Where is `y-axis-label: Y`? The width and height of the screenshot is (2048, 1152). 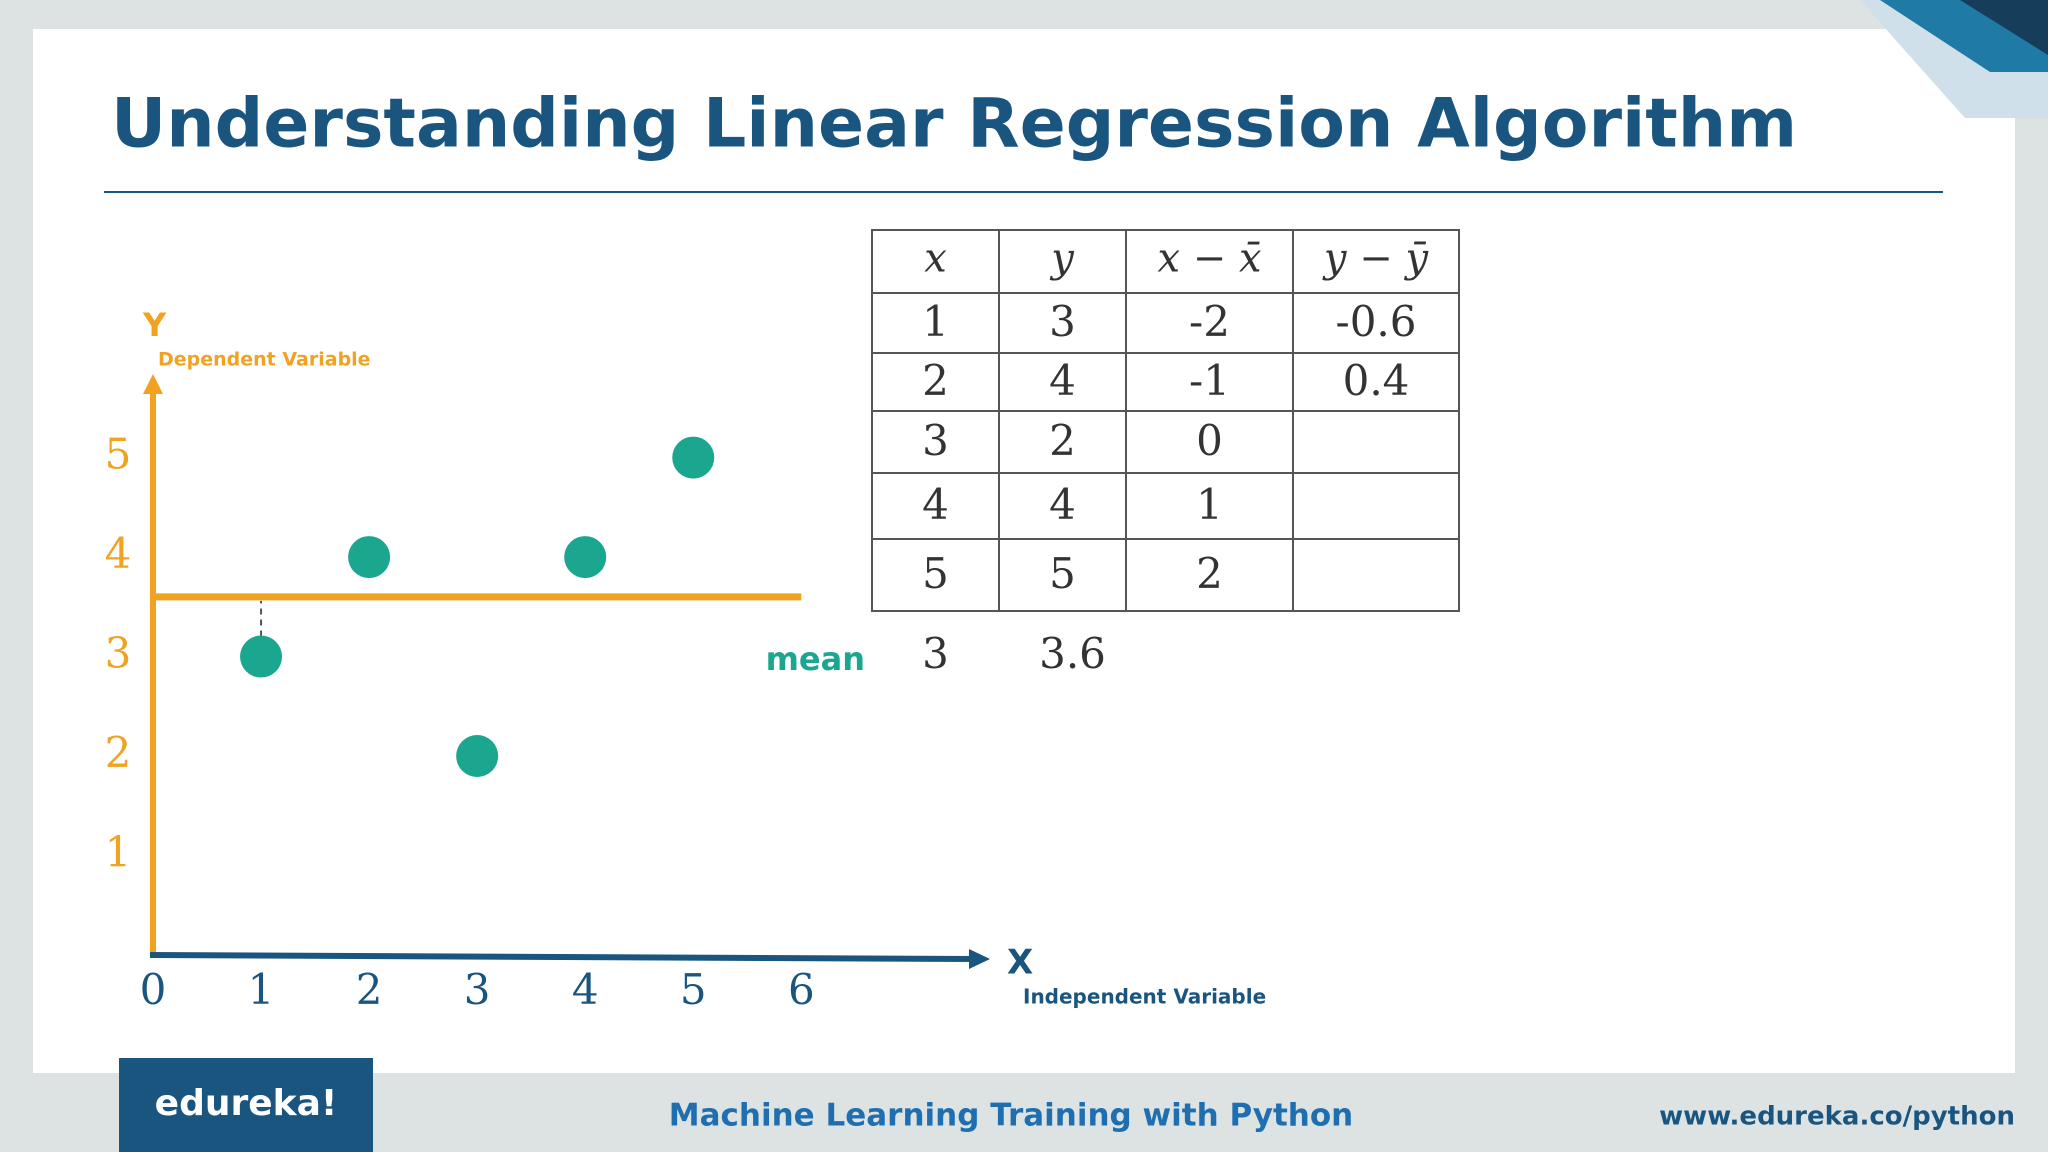 y-axis-label: Y is located at coordinates (154, 325).